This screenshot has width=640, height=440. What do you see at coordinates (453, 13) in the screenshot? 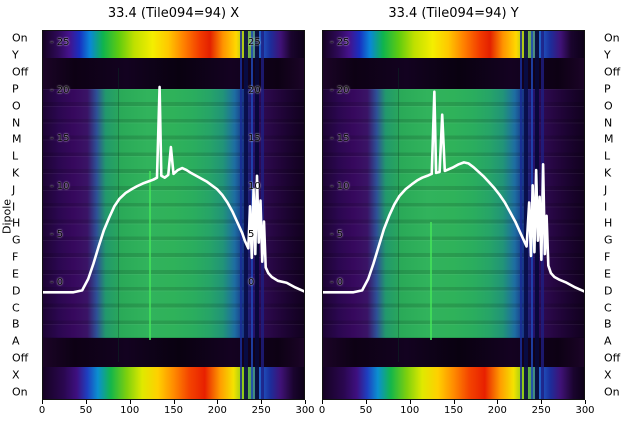
I see `panel-y-title: 33.4 (Tile094=94) Y` at bounding box center [453, 13].